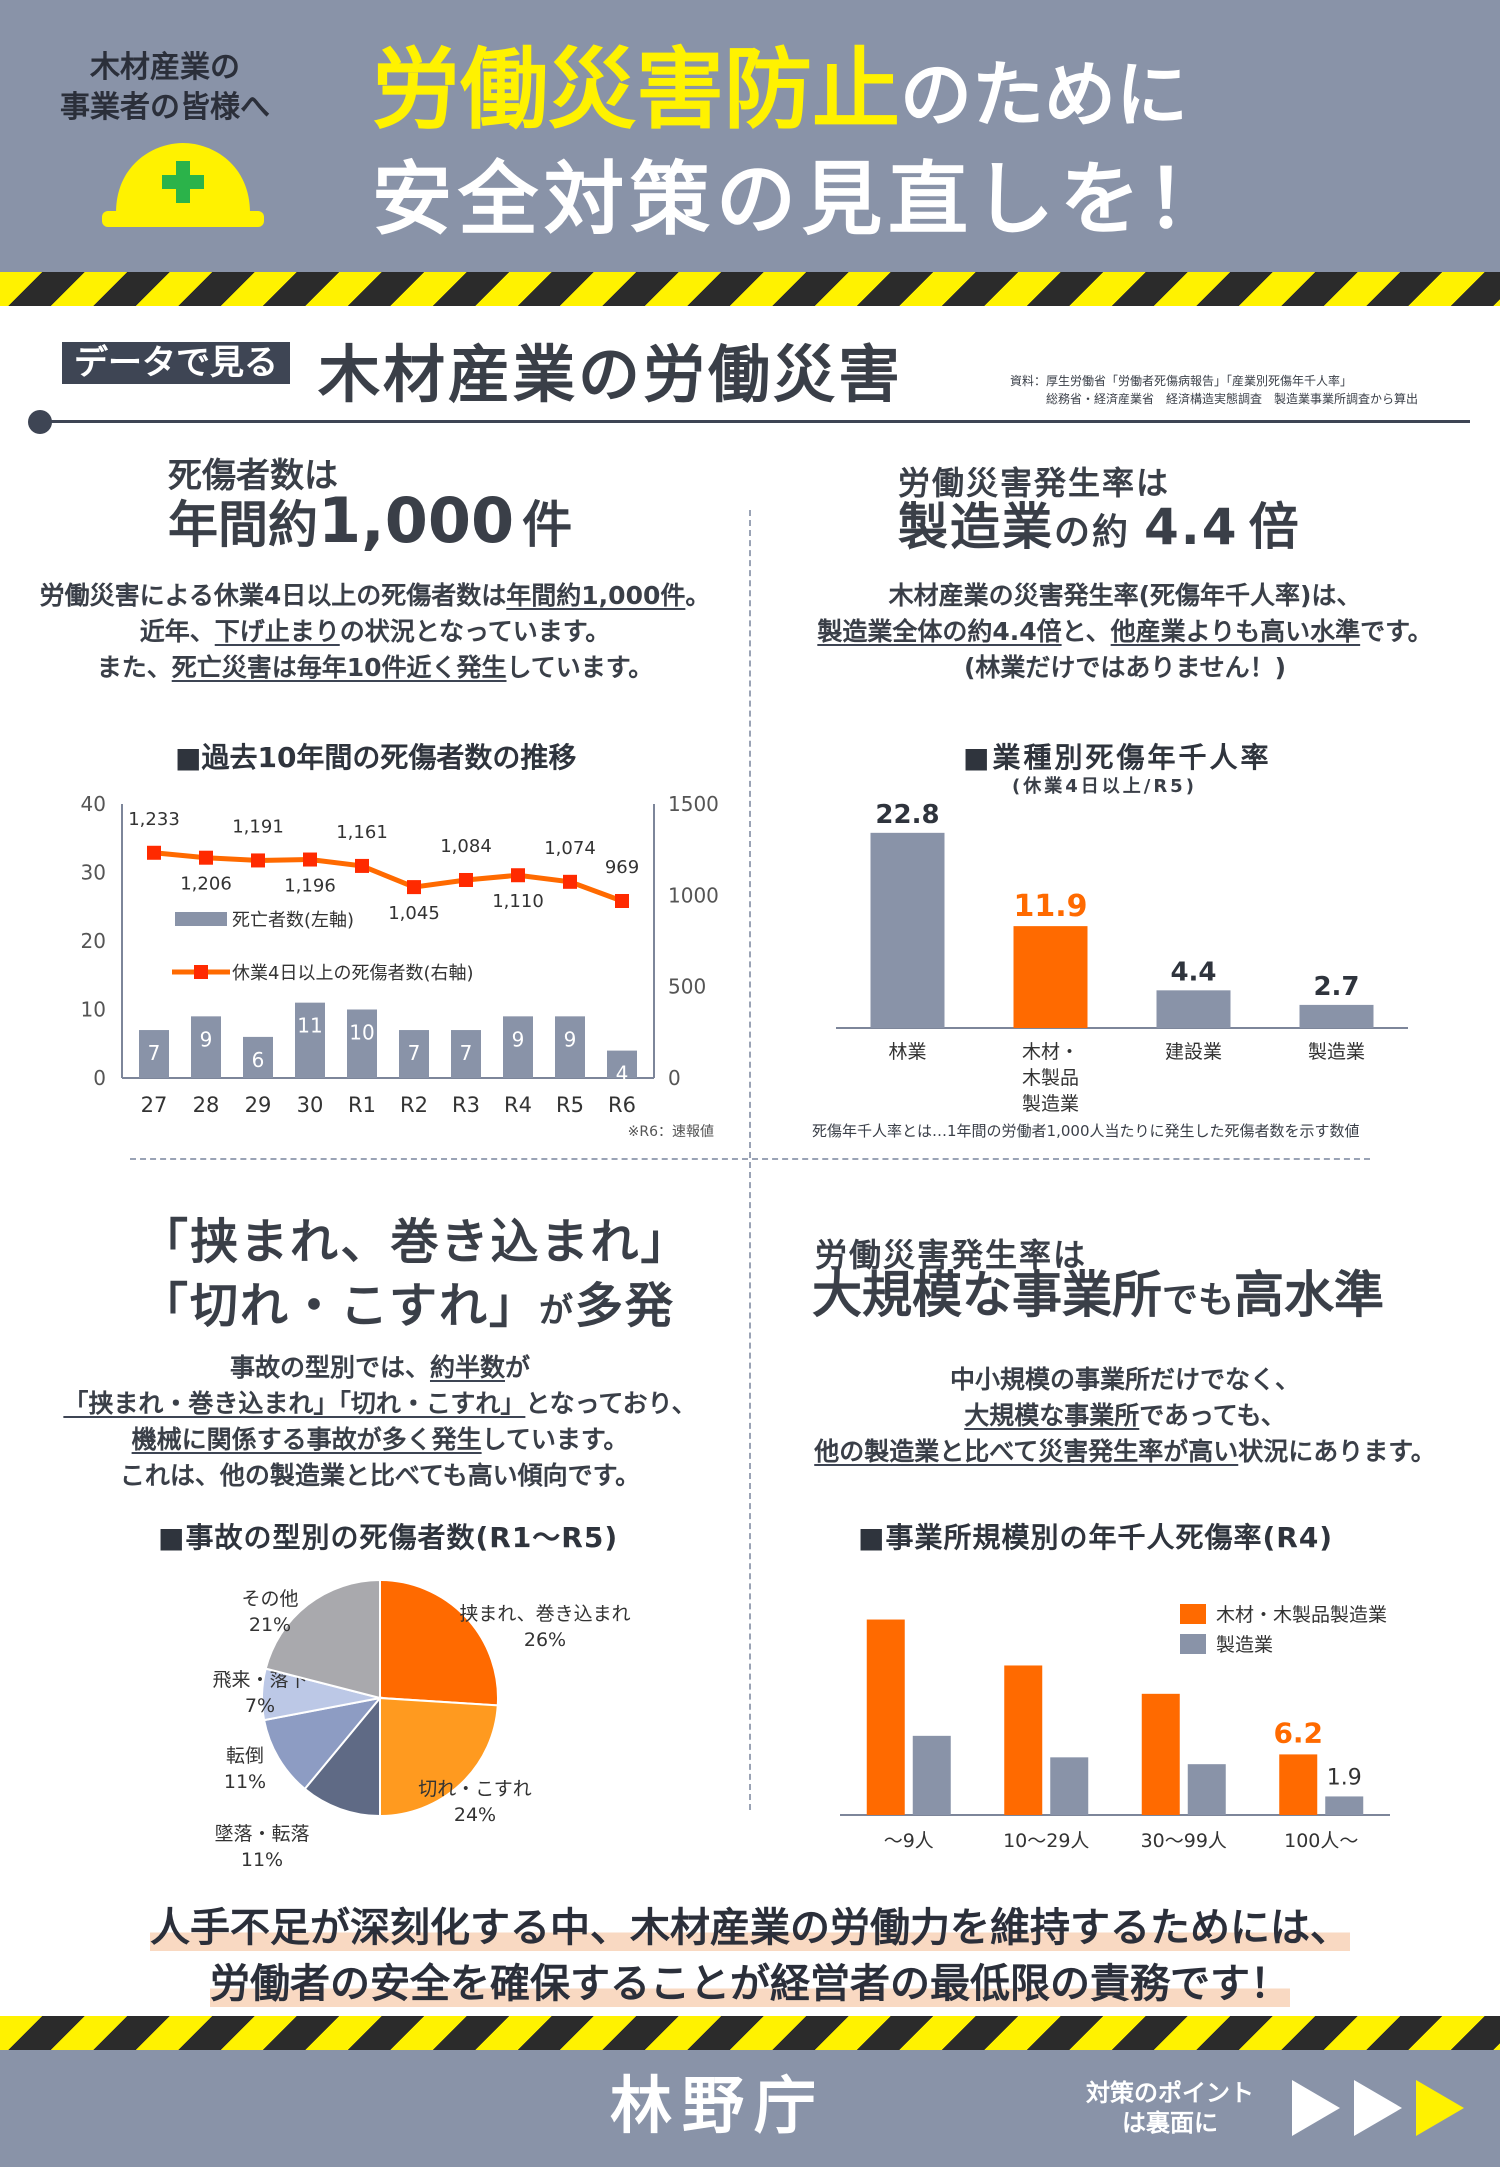 The image size is (1500, 2167). Describe the element at coordinates (154, 1105) in the screenshot. I see `trend-x-tick: 27` at that location.